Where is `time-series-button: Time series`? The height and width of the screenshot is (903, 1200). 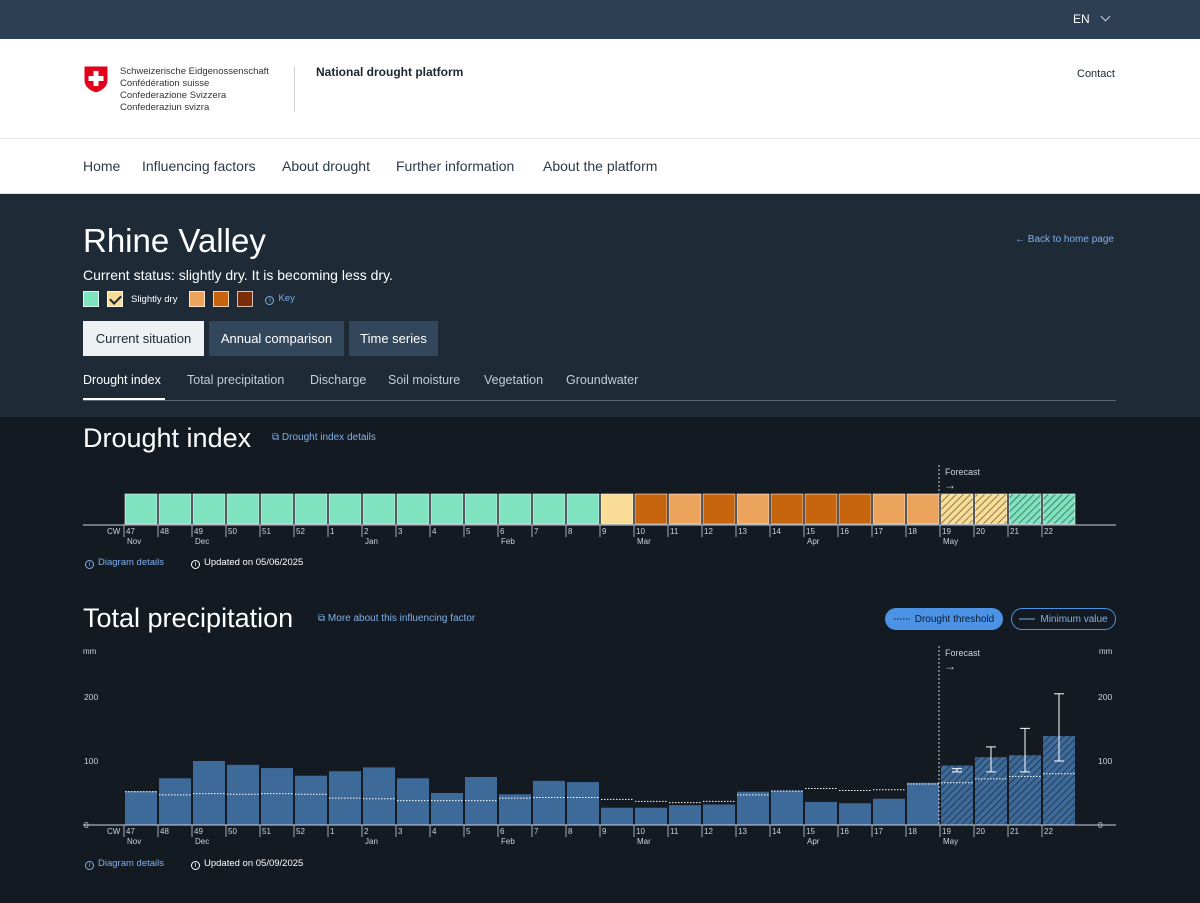 time-series-button: Time series is located at coordinates (393, 338).